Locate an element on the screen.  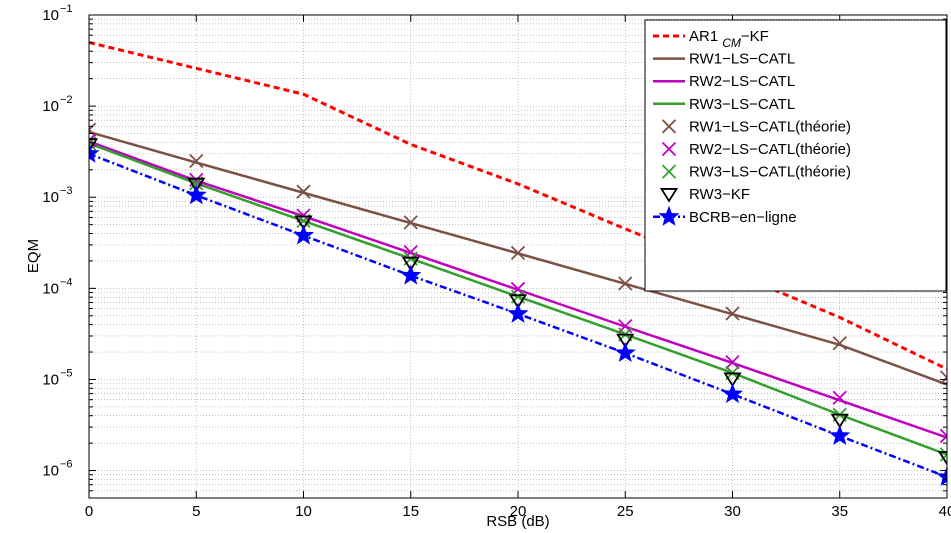
x-tick-label: 20 is located at coordinates (518, 511).